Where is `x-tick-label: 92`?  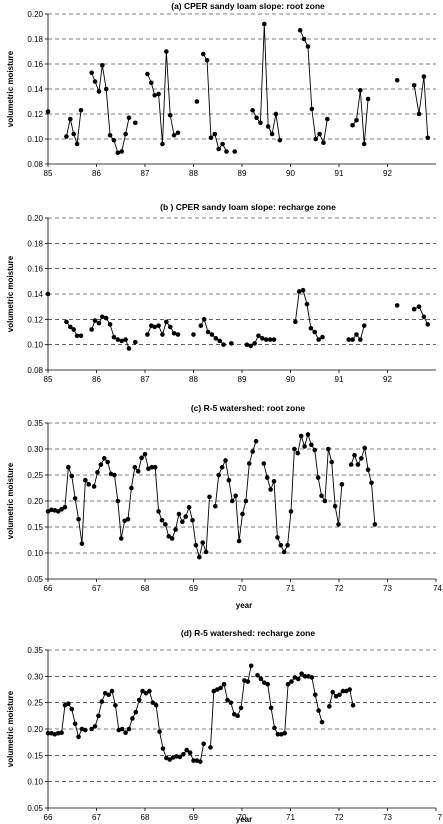 x-tick-label: 92 is located at coordinates (387, 173).